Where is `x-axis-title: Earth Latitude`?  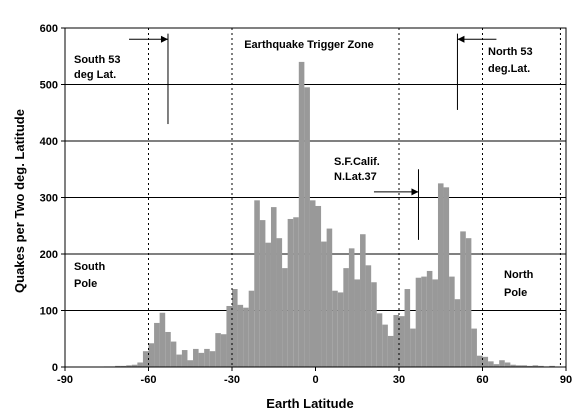 x-axis-title: Earth Latitude is located at coordinates (309, 403).